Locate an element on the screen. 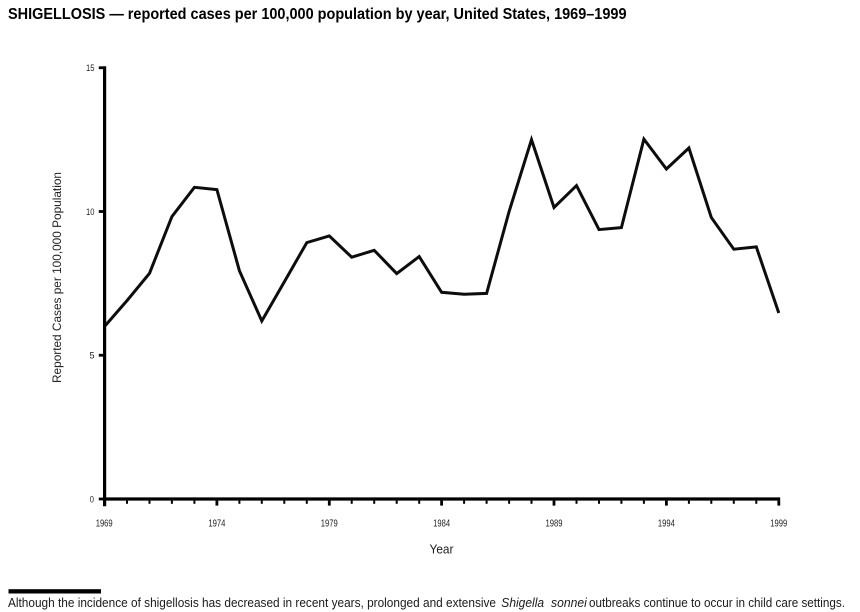 Image resolution: width=860 pixels, height=612 pixels. svg-text: 1979 is located at coordinates (329, 524).